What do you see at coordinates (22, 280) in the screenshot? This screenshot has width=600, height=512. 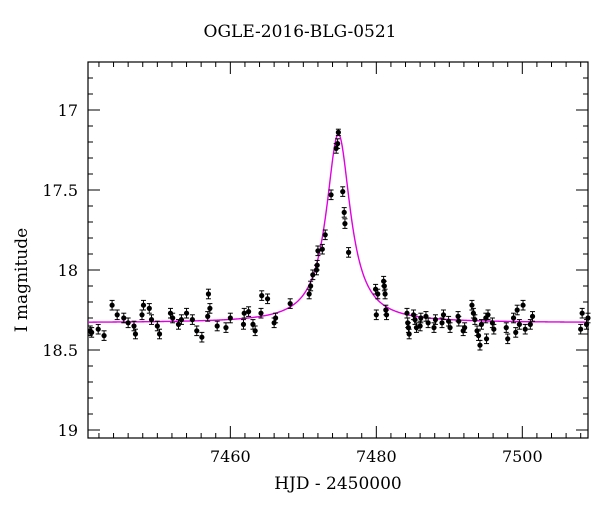 I see `y-axis-label: I magnitude` at bounding box center [22, 280].